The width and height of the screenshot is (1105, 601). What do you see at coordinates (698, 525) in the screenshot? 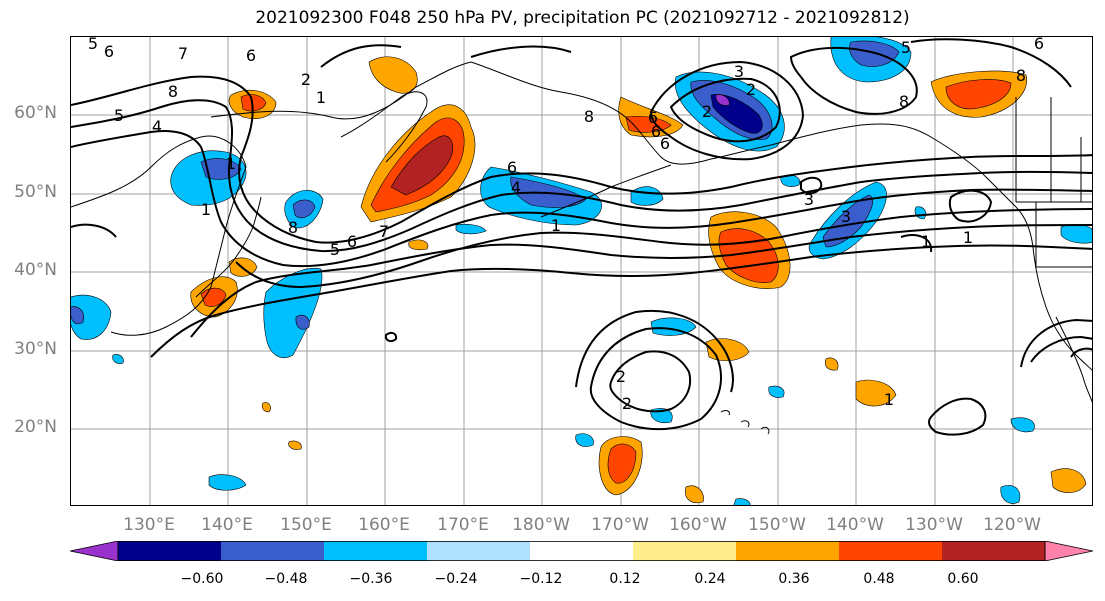
I see `lon-label-160w: 160°W` at bounding box center [698, 525].